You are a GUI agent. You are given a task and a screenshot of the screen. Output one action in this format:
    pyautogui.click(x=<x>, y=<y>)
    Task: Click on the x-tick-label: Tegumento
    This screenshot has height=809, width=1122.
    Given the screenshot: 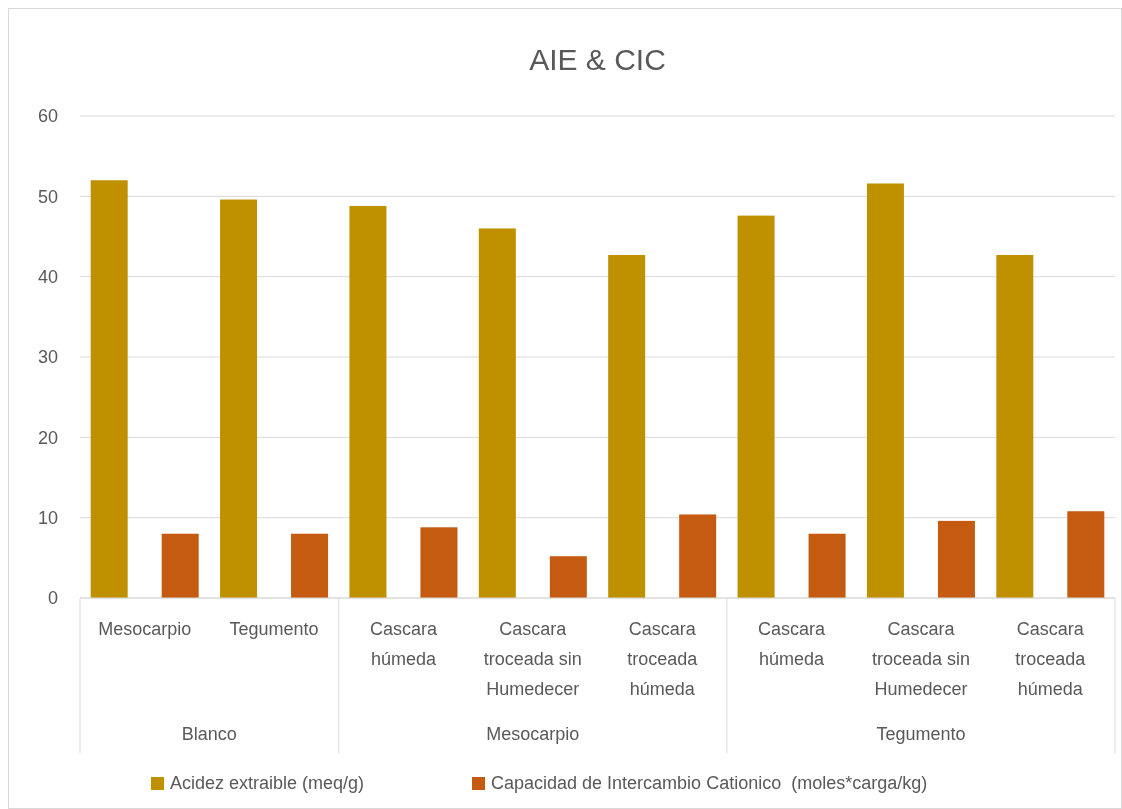 What is the action you would take?
    pyautogui.click(x=274, y=629)
    